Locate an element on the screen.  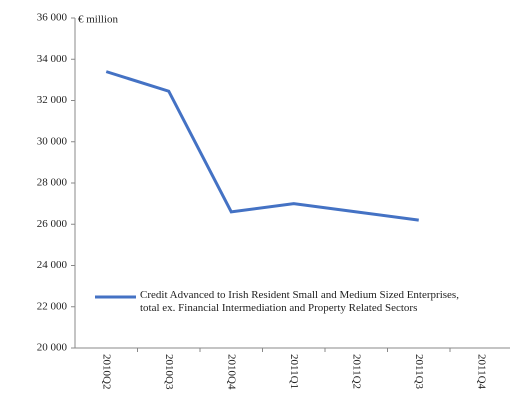
y-tick-label: 30 000 is located at coordinates (52, 141).